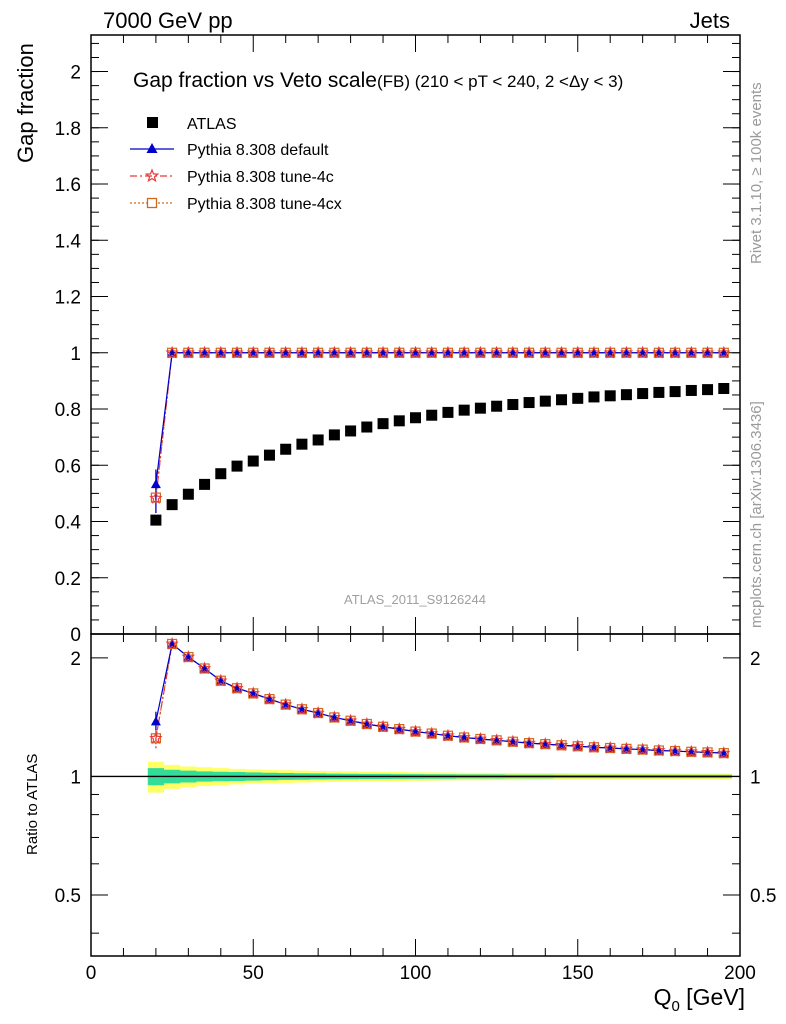  What do you see at coordinates (763, 896) in the screenshot?
I see `ratio-y-tick-label-right: 0.5` at bounding box center [763, 896].